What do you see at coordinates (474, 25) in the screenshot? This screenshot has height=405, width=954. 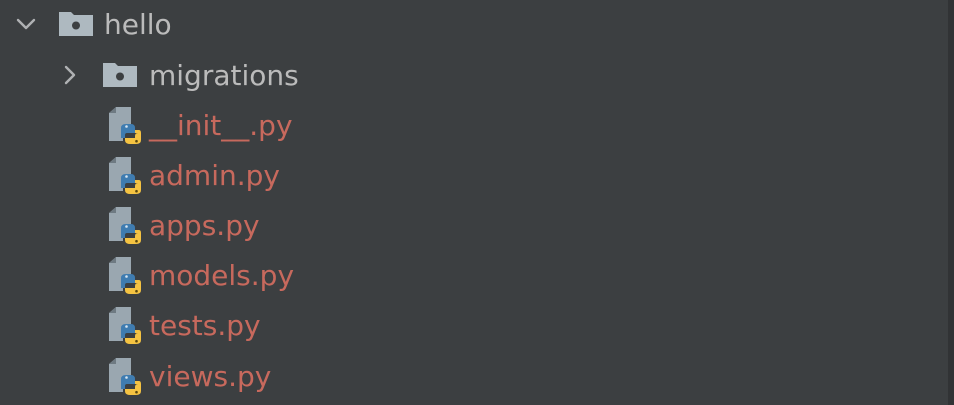 I see `tree-node-hello: hello` at bounding box center [474, 25].